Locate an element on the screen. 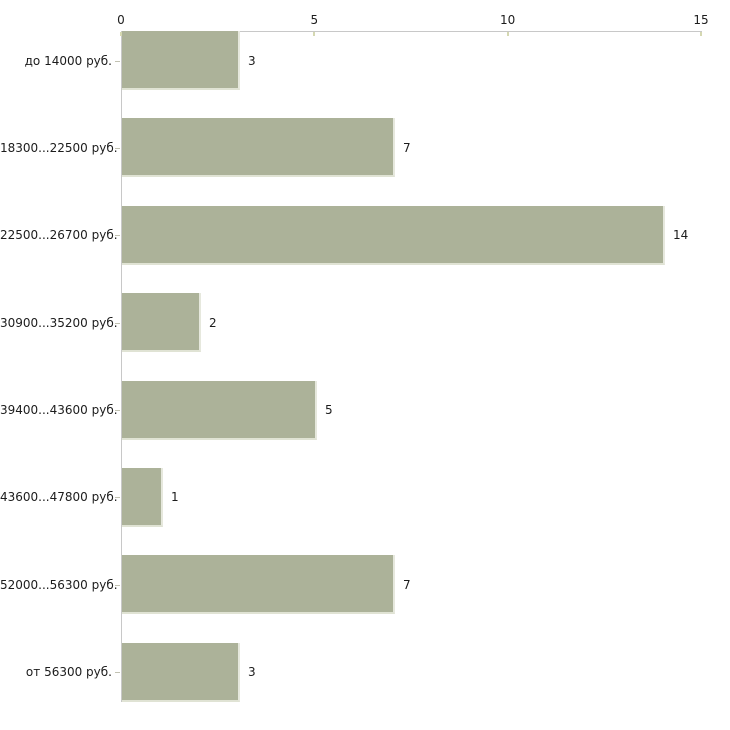 The width and height of the screenshot is (730, 730). bar-value-label: 1 is located at coordinates (175, 497).